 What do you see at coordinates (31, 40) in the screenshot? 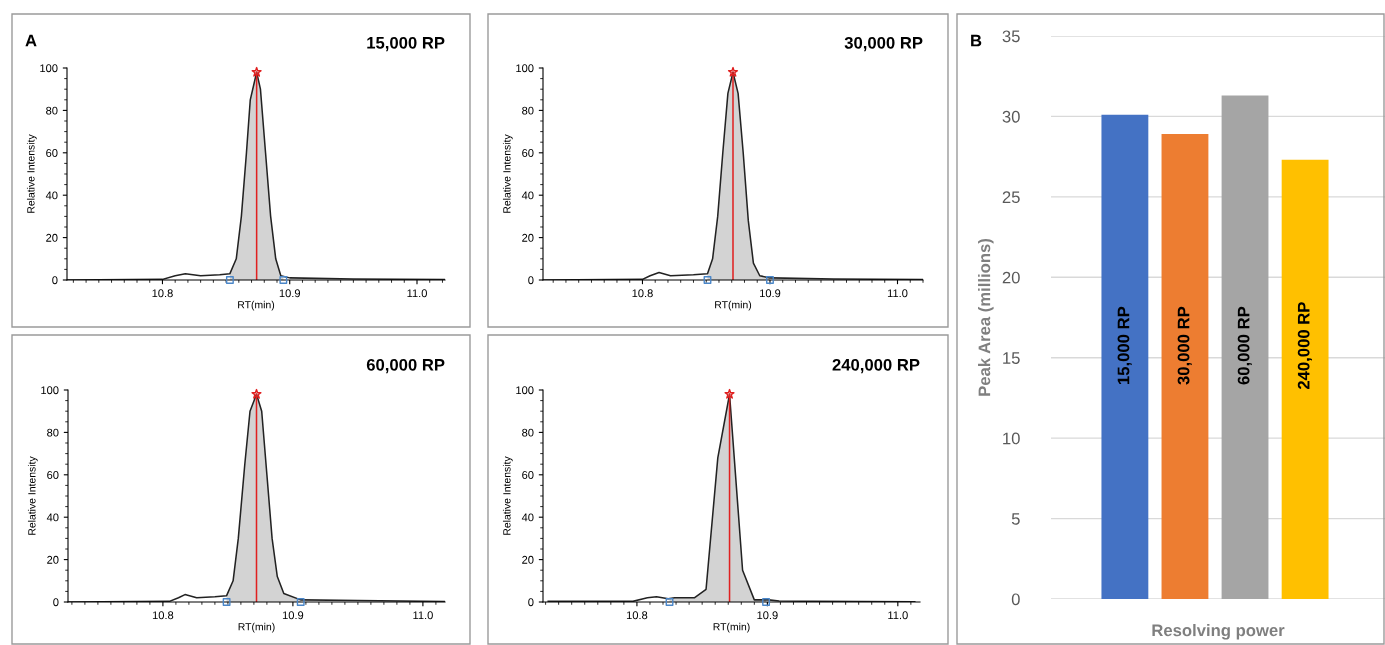
I see `text: A` at bounding box center [31, 40].